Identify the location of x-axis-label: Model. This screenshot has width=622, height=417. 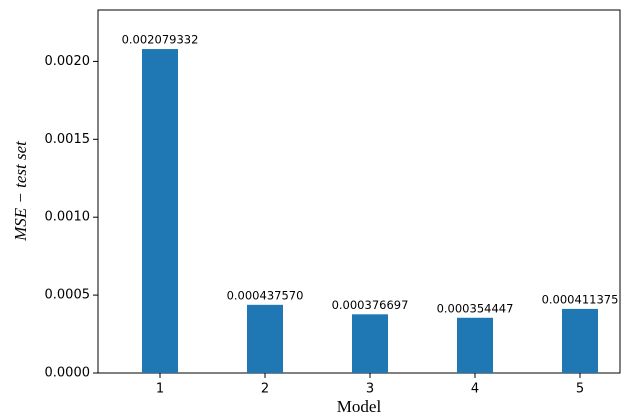
(359, 406).